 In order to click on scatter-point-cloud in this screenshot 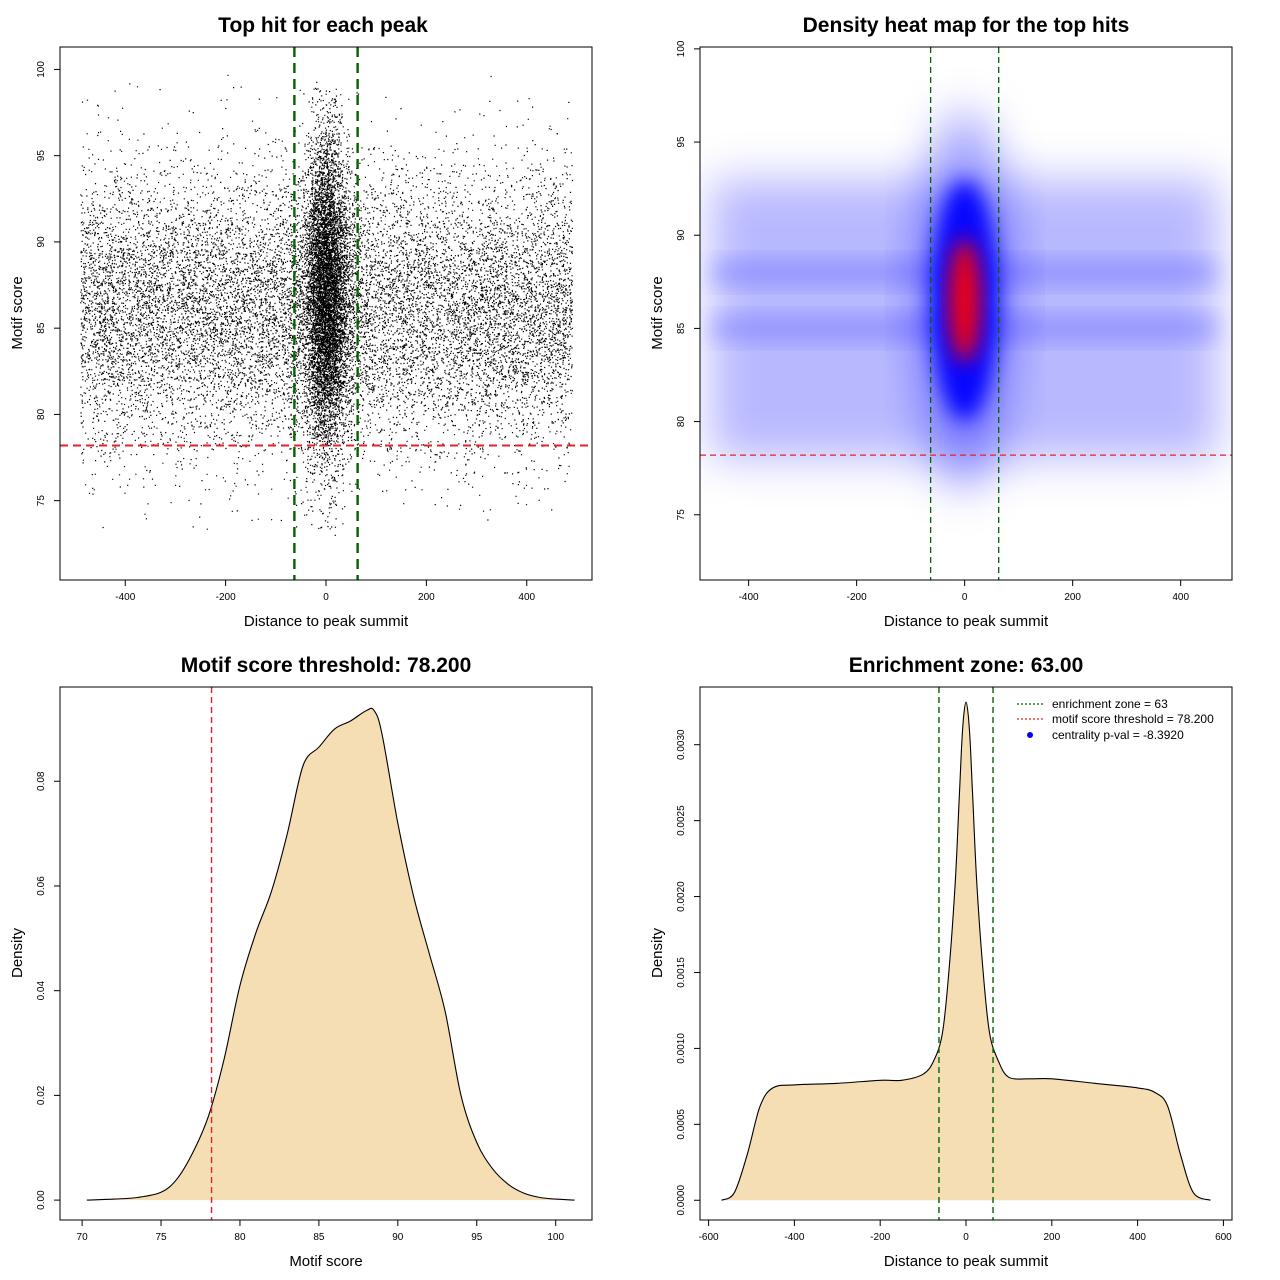, I will do `click(326, 305)`.